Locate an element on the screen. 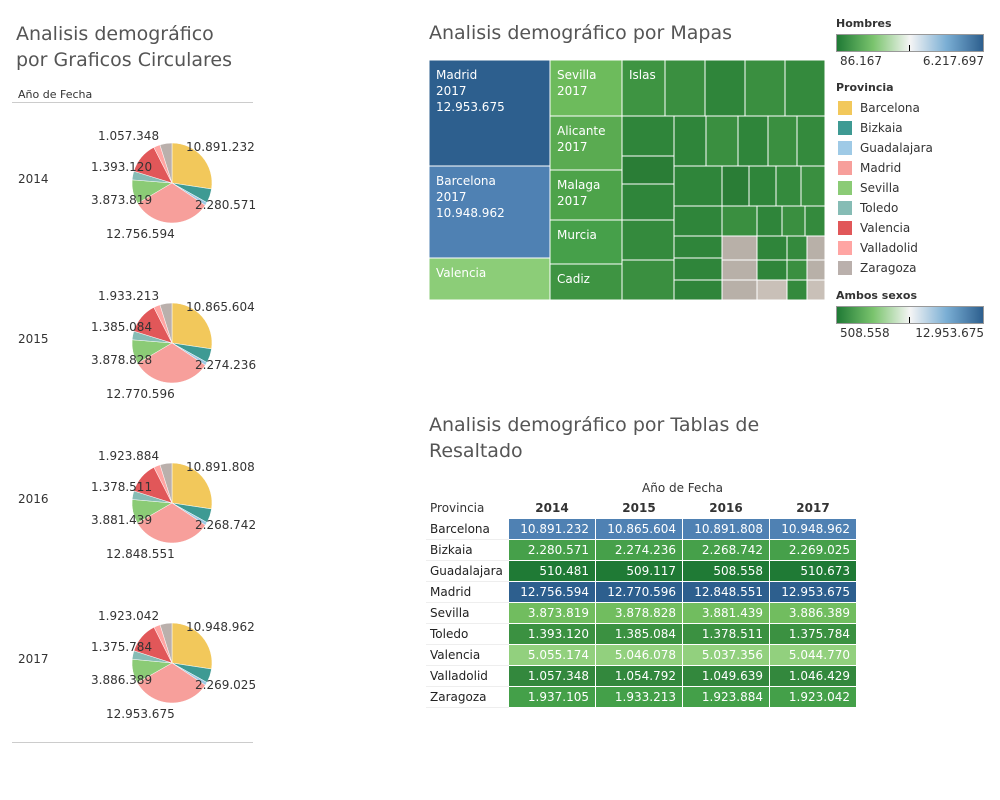  treemap-cell-malaga is located at coordinates (586, 195).